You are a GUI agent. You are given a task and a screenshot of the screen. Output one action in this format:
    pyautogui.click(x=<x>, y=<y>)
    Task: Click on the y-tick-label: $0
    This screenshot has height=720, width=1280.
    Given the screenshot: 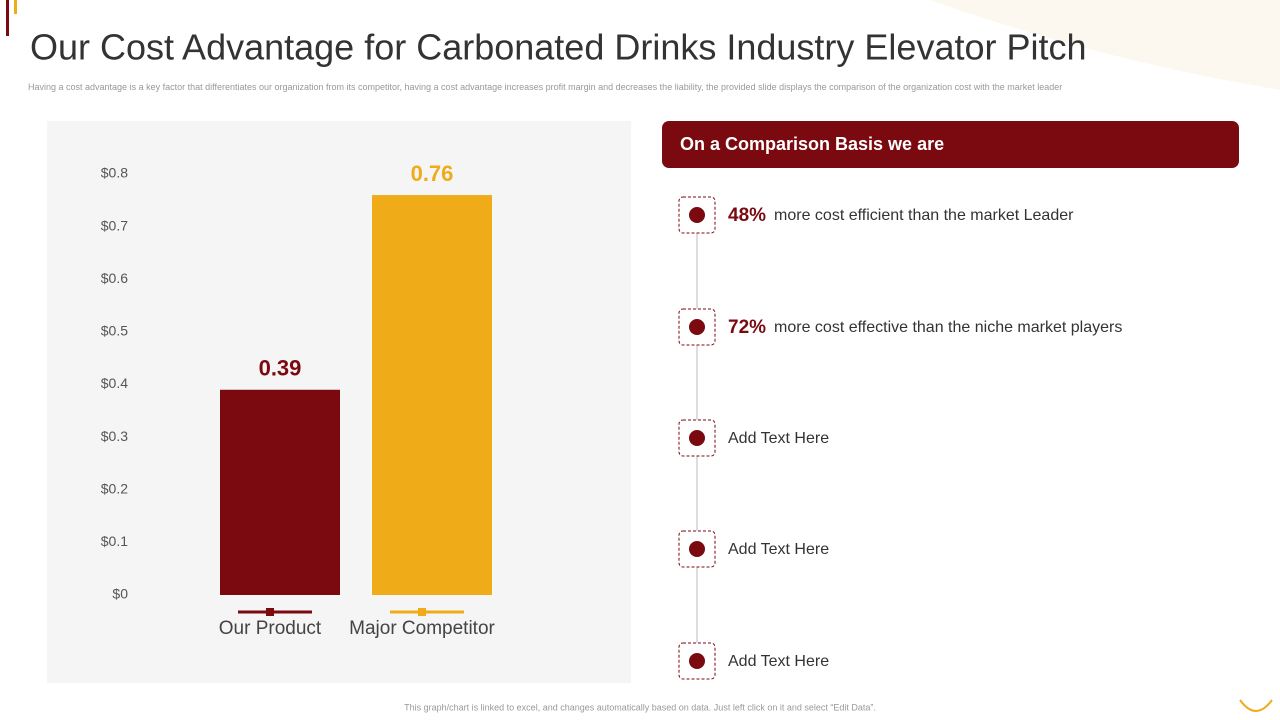 What is the action you would take?
    pyautogui.click(x=120, y=594)
    